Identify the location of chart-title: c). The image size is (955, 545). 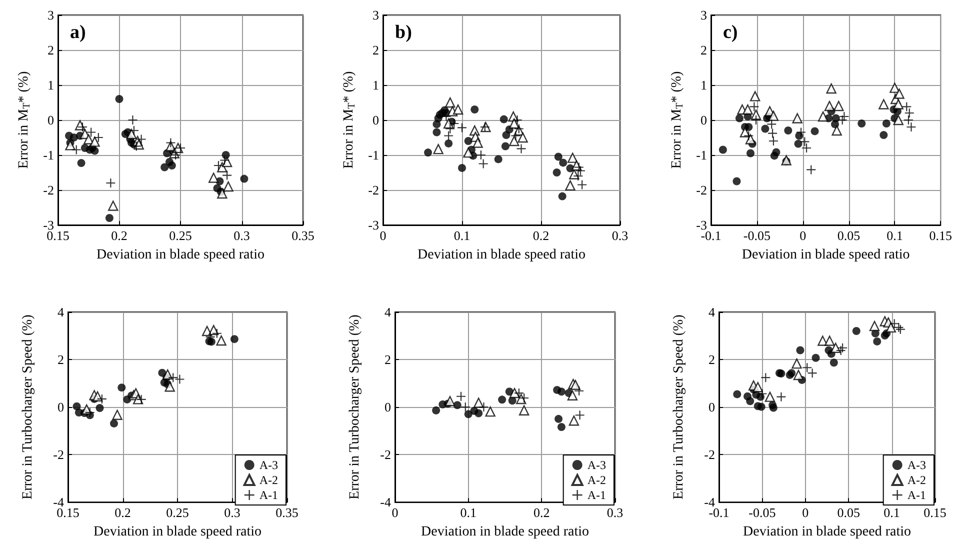
(730, 32).